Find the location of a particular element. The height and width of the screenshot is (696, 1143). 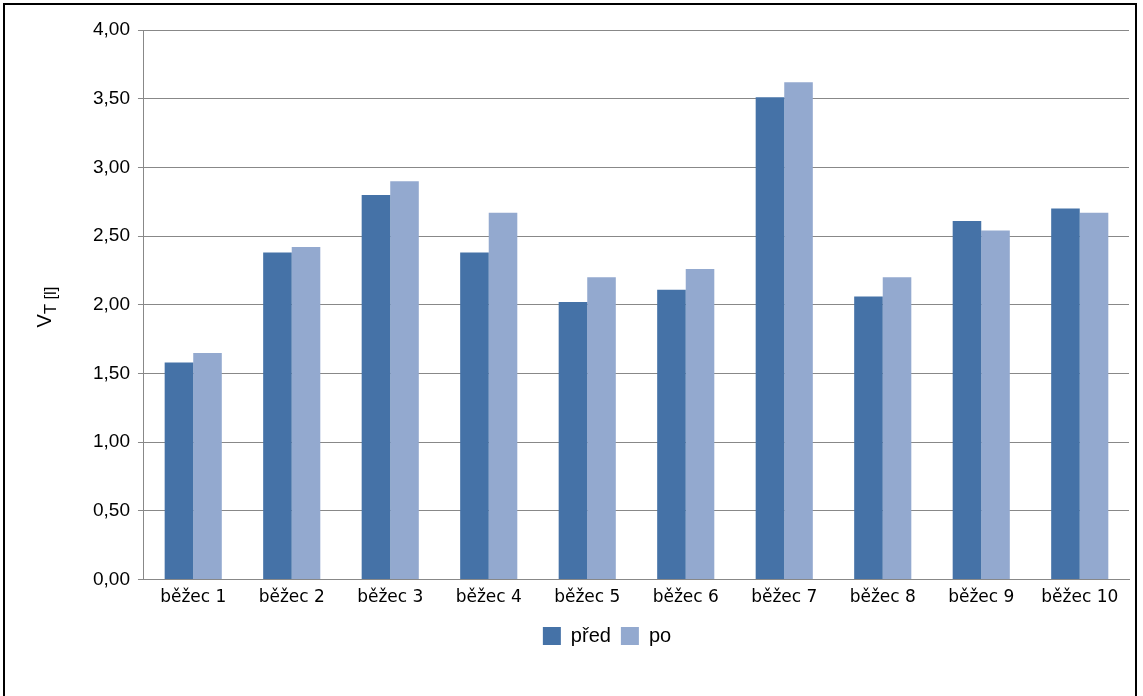

x-tick-label: běžec 3 is located at coordinates (390, 596).